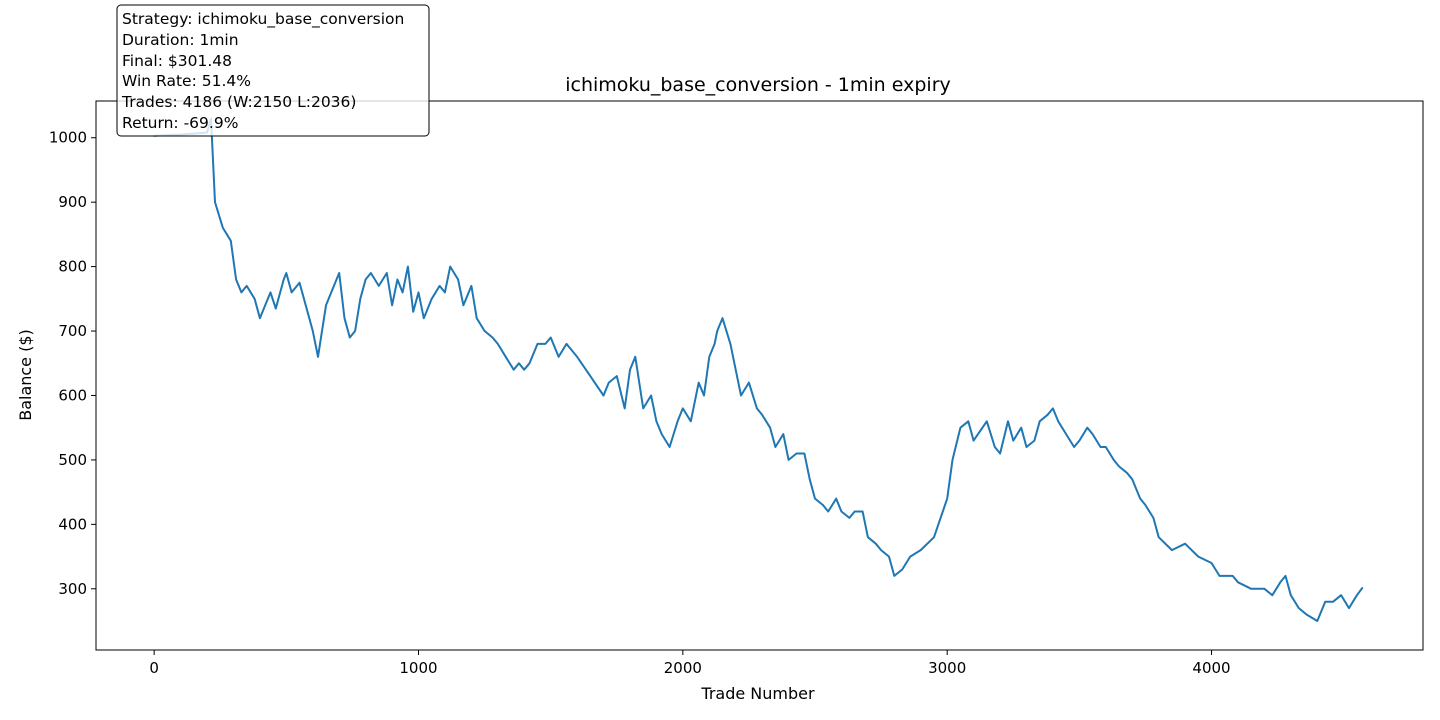  What do you see at coordinates (154, 668) in the screenshot?
I see `x-tick-label: 0` at bounding box center [154, 668].